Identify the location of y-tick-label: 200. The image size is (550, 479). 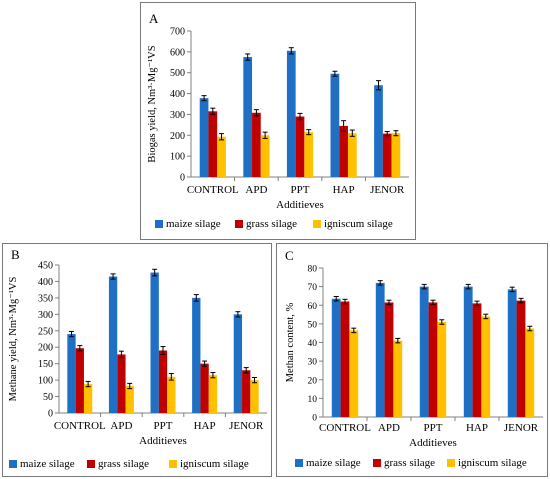
(177, 136).